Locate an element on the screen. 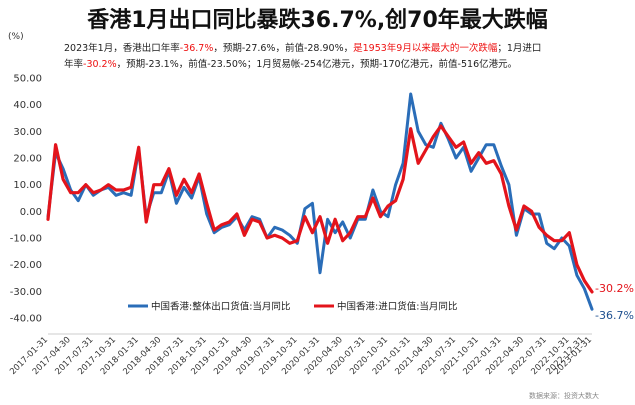  export-end-label: -36.7% is located at coordinates (614, 315).